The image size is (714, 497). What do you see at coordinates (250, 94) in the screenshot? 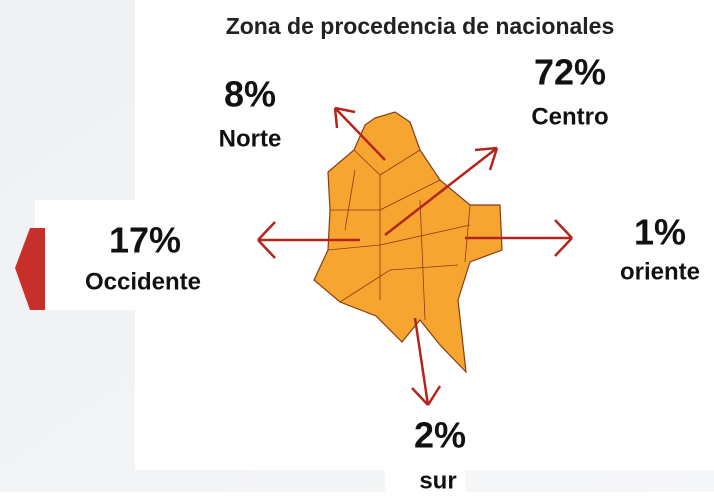
I see `north-percent: 8%` at bounding box center [250, 94].